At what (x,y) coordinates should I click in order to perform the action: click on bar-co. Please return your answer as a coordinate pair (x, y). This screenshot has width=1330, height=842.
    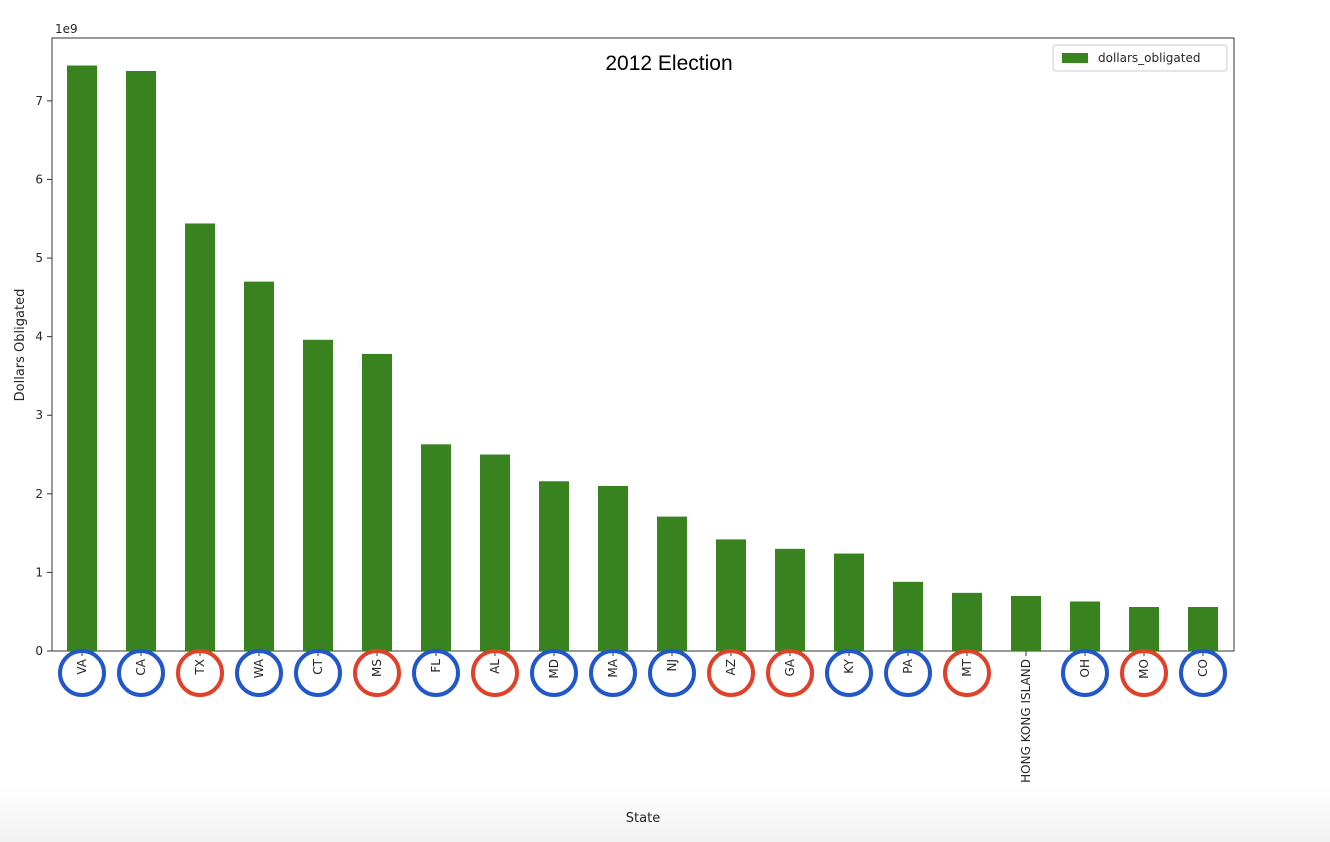
    Looking at the image, I should click on (1203, 628).